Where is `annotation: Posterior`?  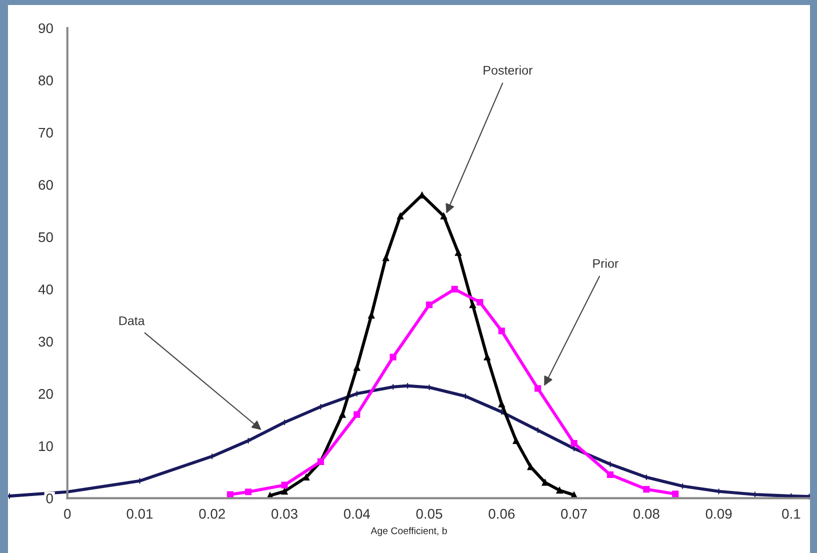
annotation: Posterior is located at coordinates (508, 70).